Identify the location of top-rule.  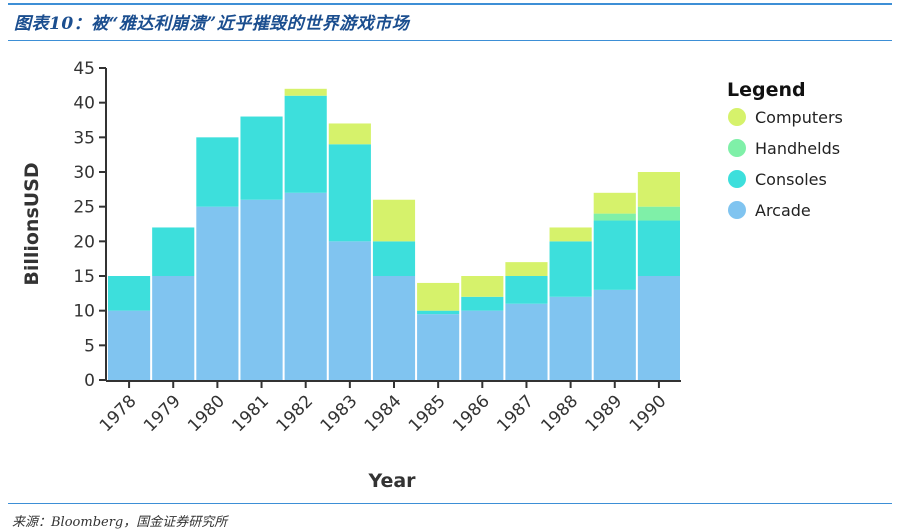
(450, 4).